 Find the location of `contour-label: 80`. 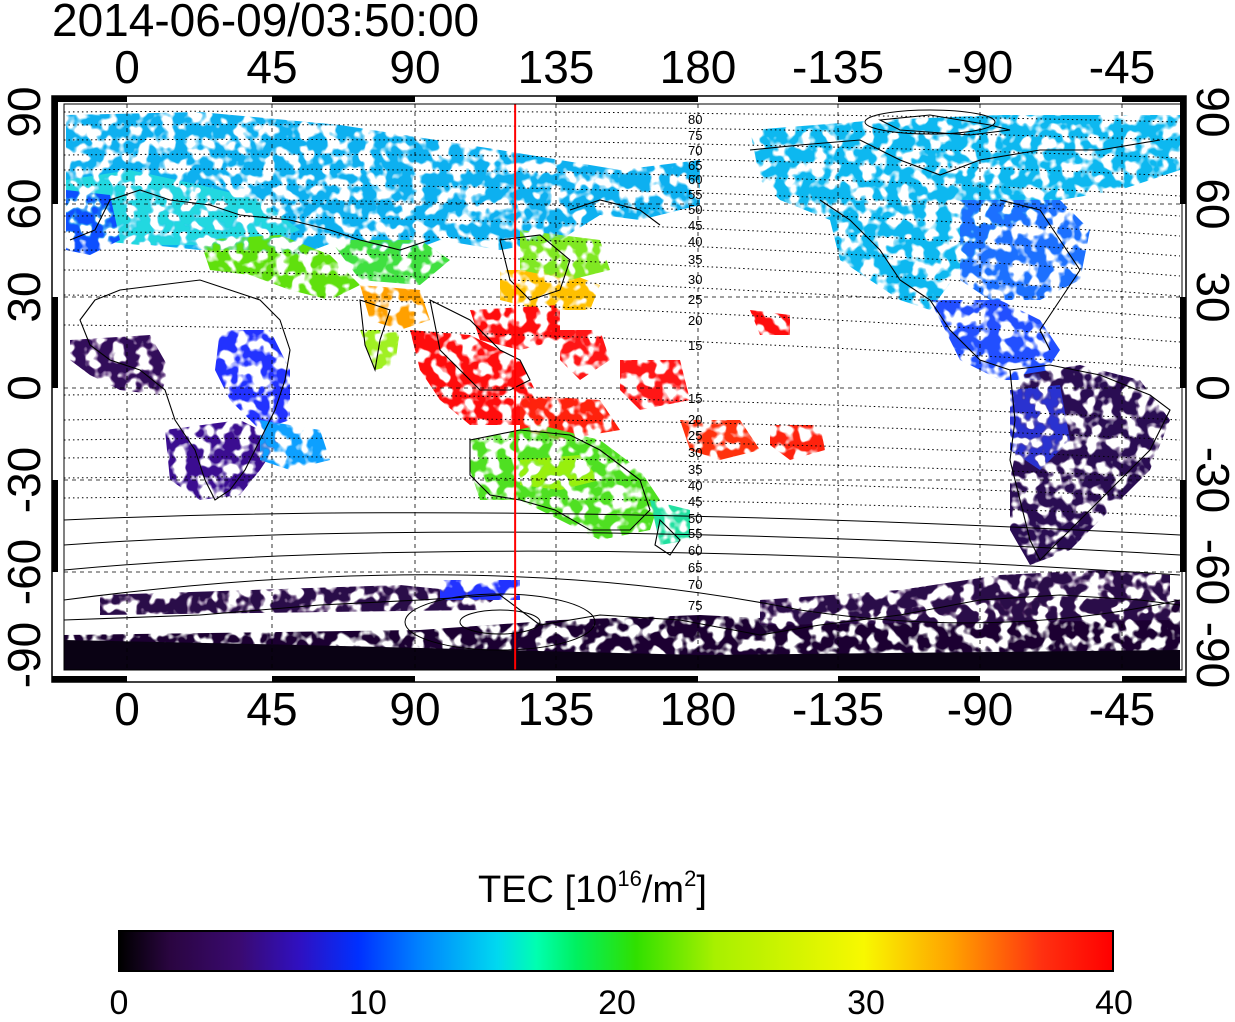

contour-label: 80 is located at coordinates (695, 119).